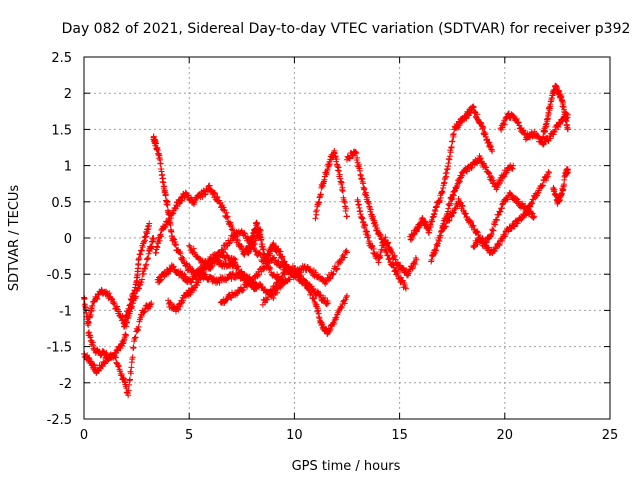  I want to click on y-tick-label: 0, so click(68, 239).